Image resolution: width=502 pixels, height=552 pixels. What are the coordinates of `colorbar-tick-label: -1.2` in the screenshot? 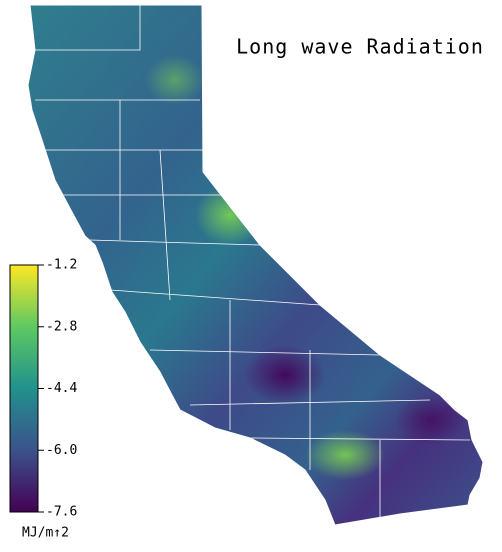 It's located at (61, 265).